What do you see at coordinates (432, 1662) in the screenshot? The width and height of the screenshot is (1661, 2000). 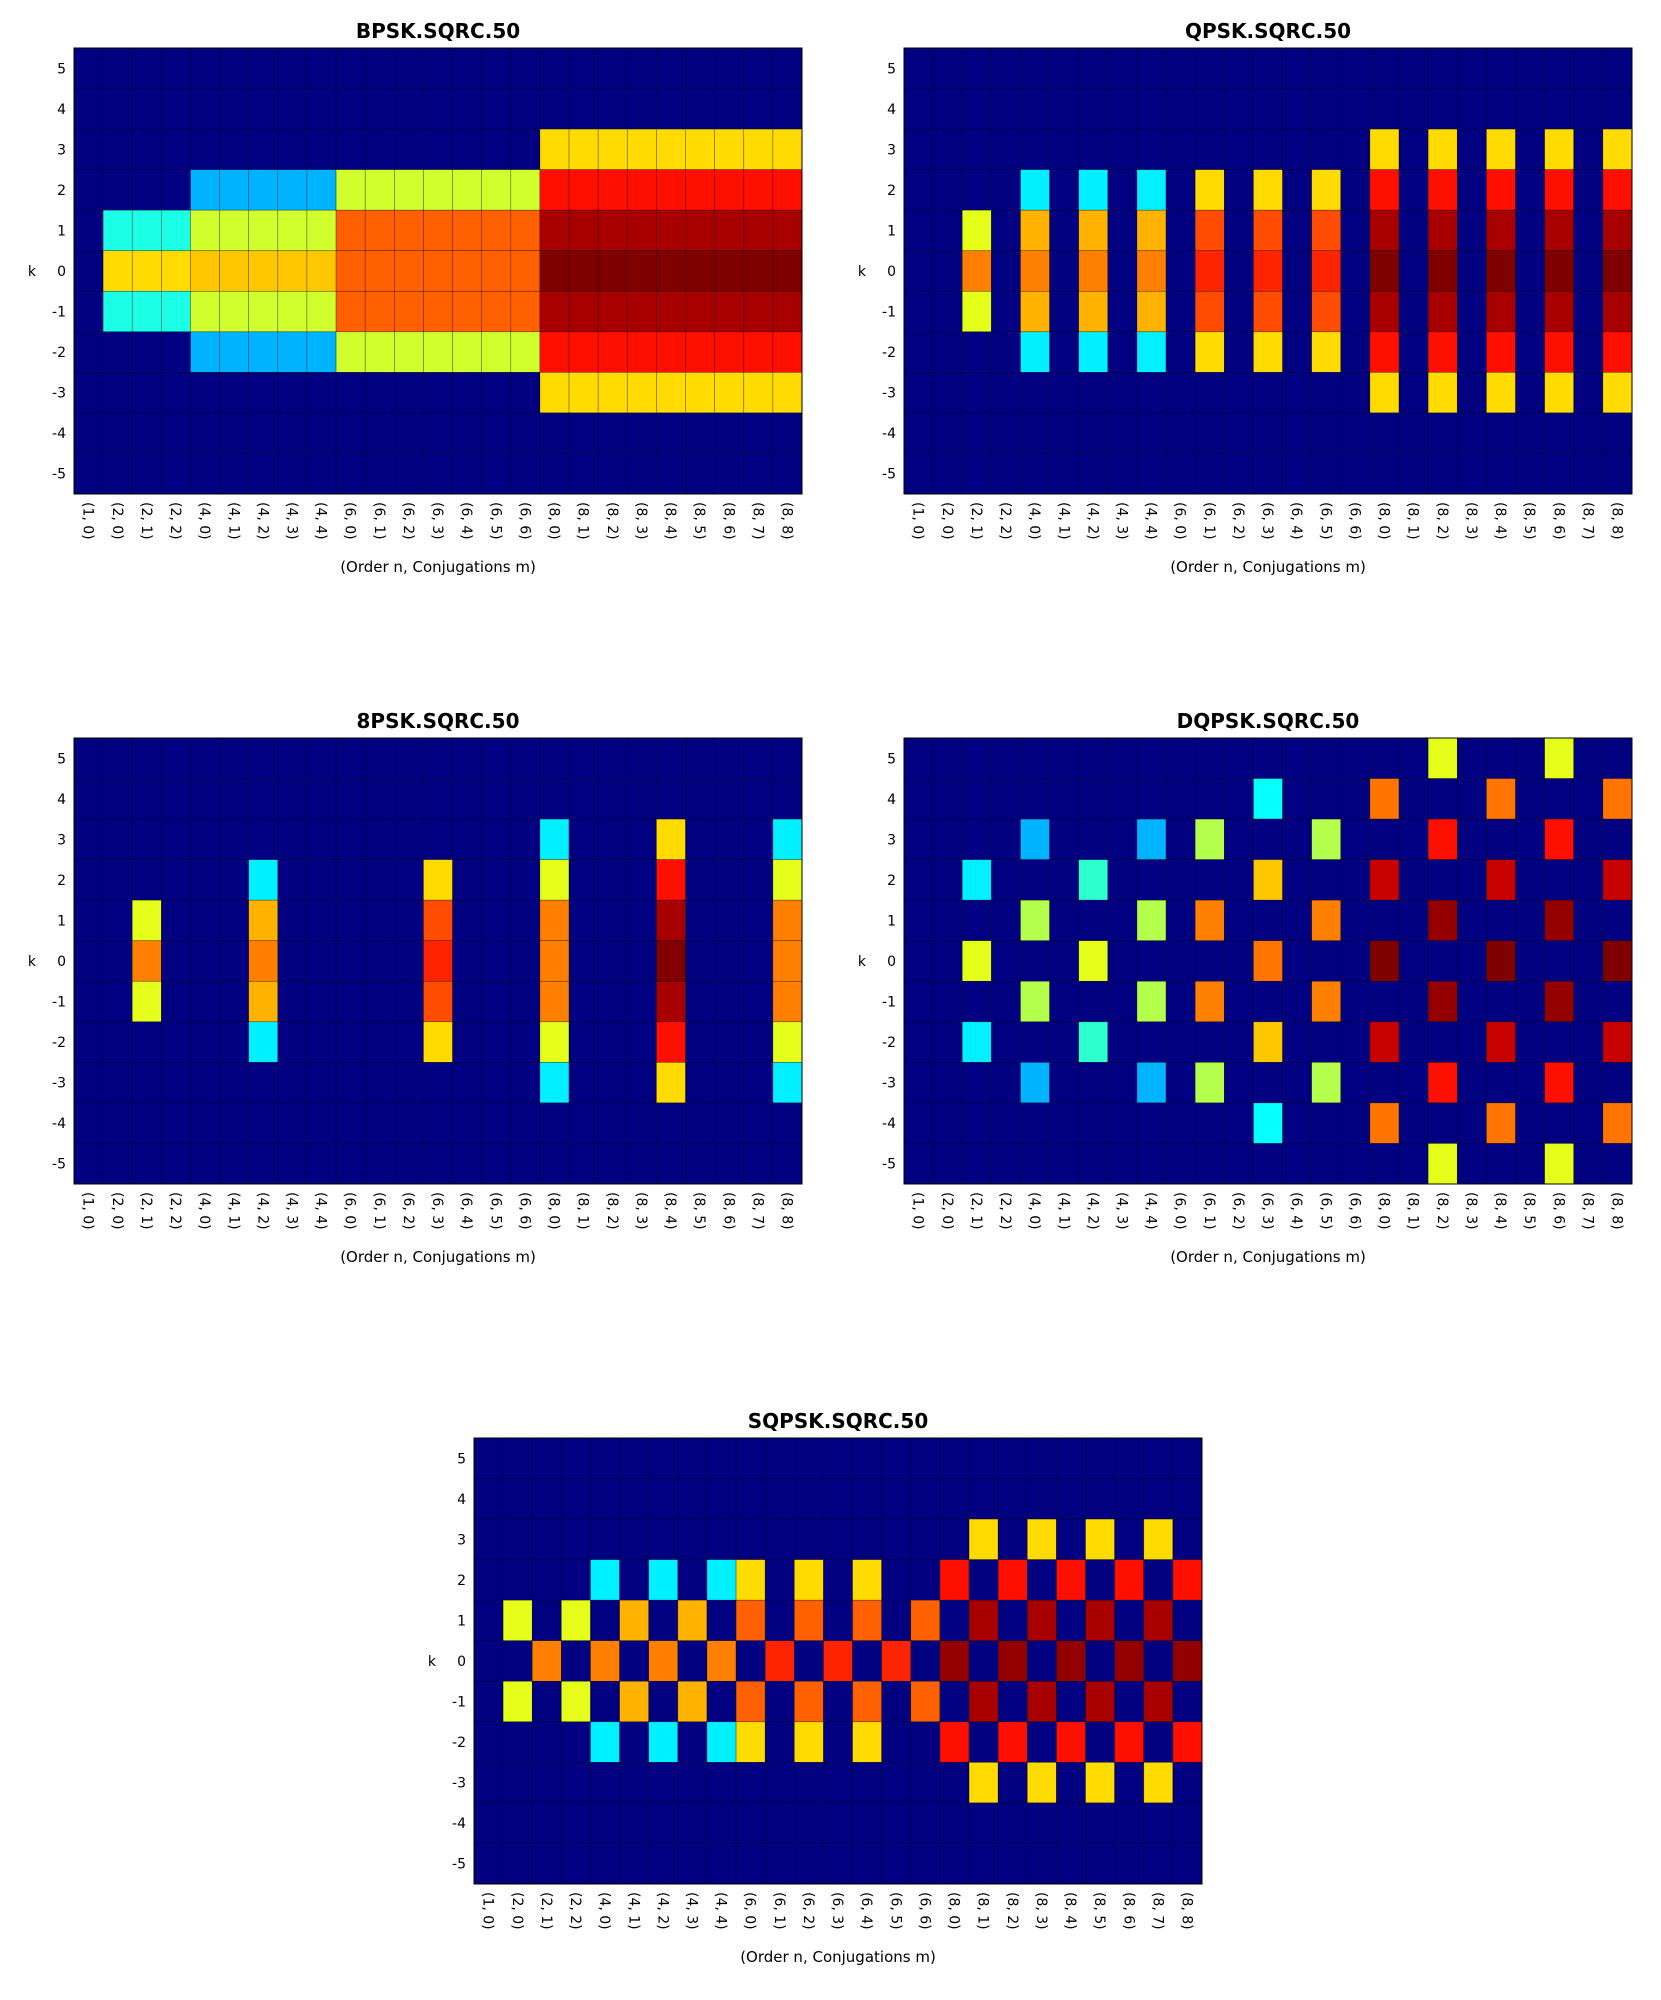 I see `y-axis-label: k` at bounding box center [432, 1662].